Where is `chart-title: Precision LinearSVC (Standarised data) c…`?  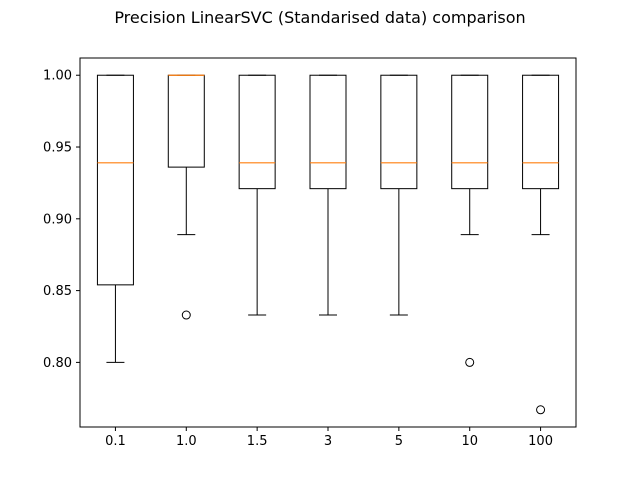
chart-title: Precision LinearSVC (Standarised data) c… is located at coordinates (320, 17).